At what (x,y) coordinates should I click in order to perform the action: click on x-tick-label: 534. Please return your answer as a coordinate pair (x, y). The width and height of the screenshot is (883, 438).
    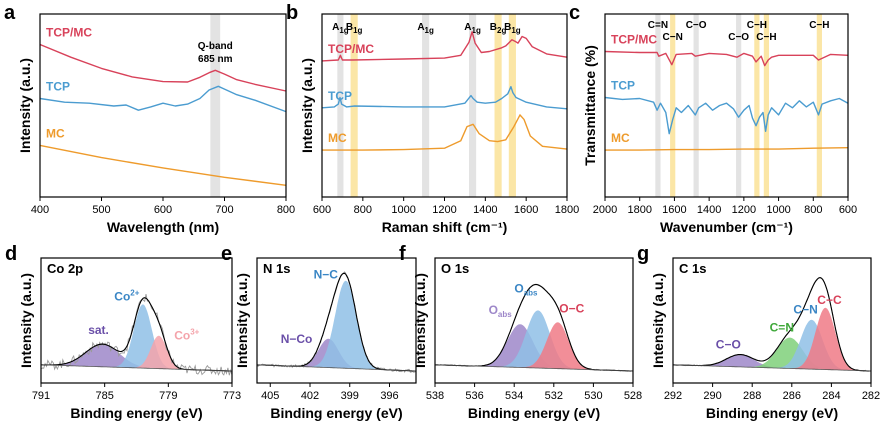
    Looking at the image, I should click on (514, 396).